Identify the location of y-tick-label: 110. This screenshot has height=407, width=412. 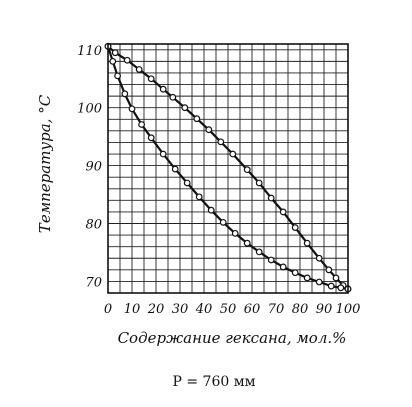
(89, 51).